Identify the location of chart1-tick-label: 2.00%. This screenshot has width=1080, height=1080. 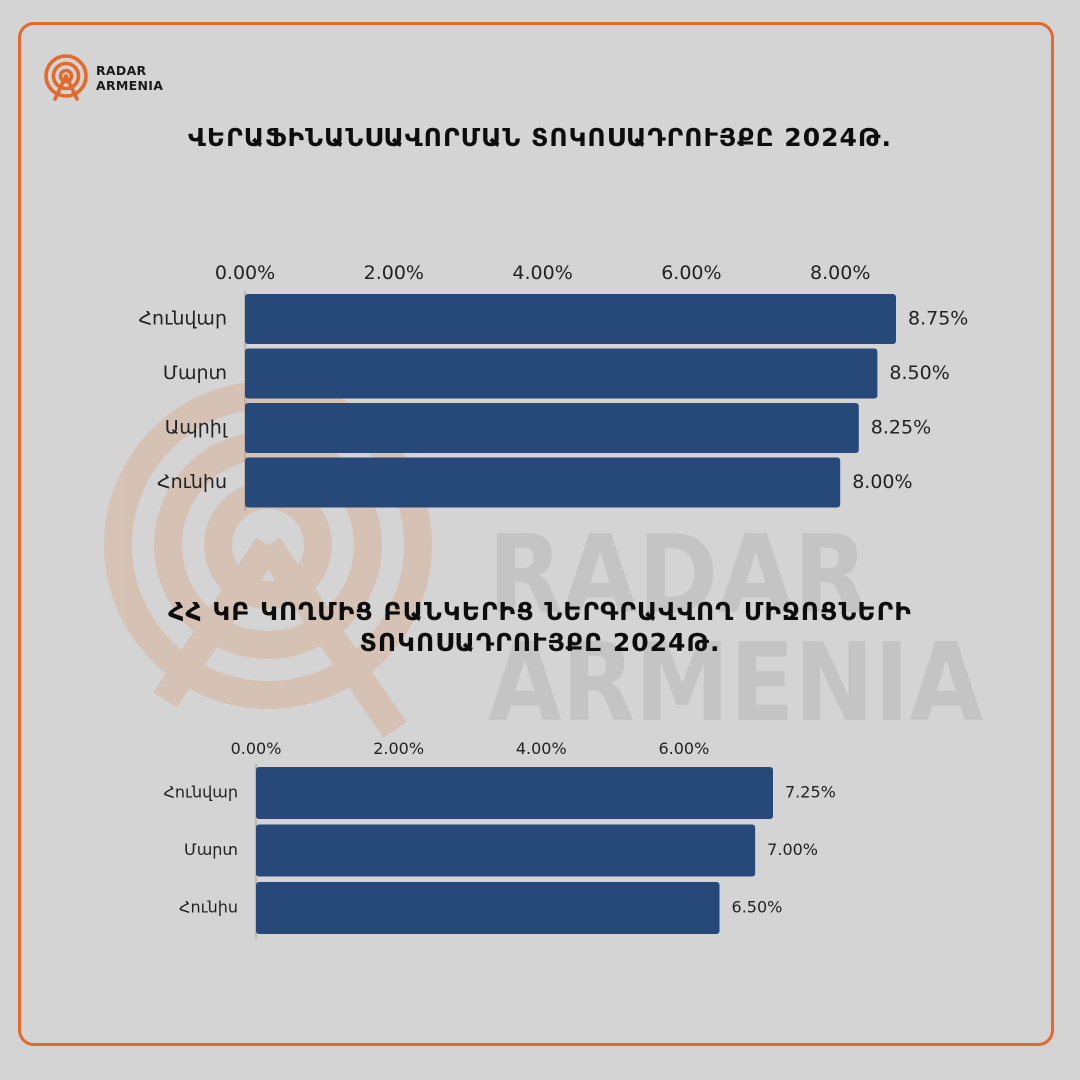
(394, 273).